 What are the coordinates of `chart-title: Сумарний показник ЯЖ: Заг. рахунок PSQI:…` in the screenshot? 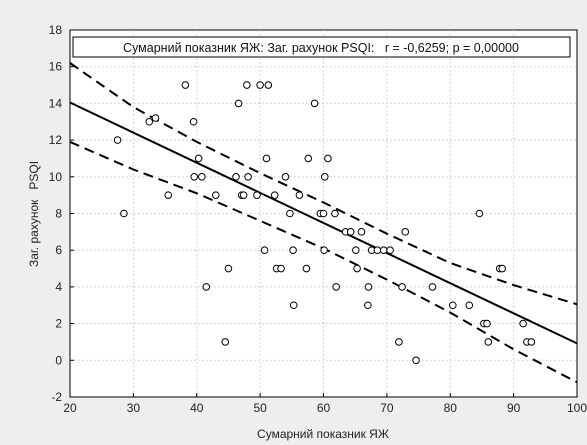 It's located at (321, 48).